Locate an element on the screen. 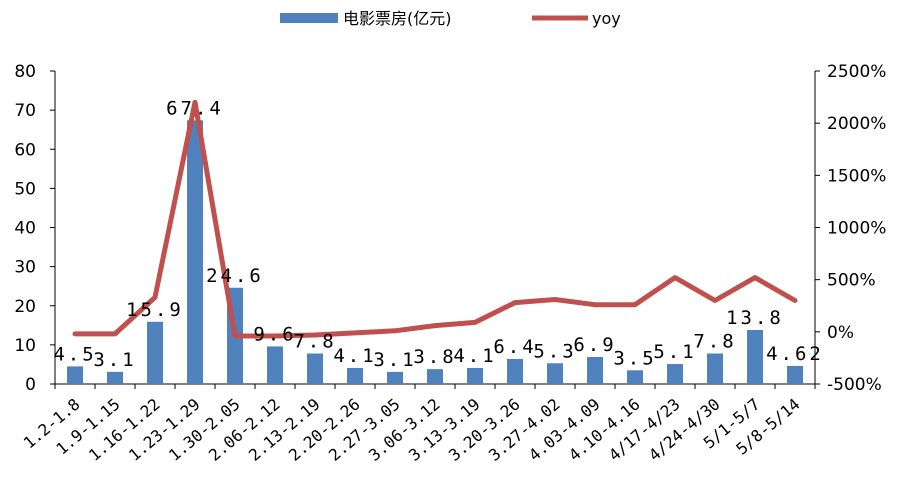  y-left-tick-label: 50 is located at coordinates (25, 189).